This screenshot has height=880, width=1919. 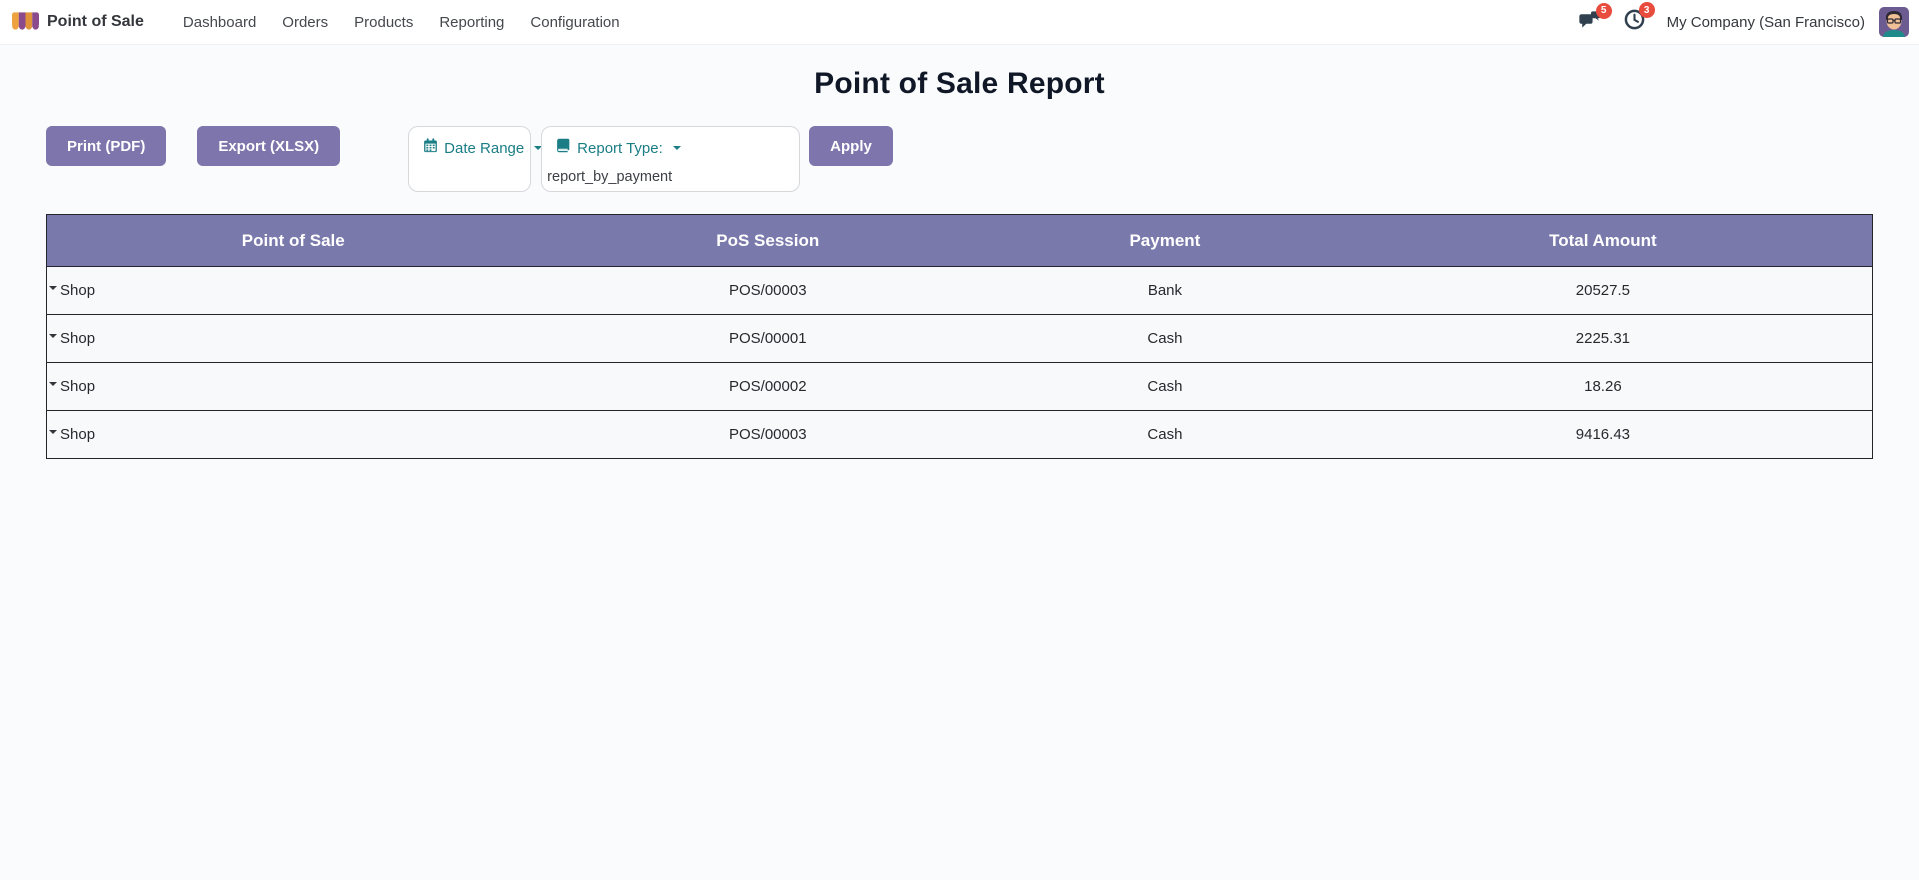 I want to click on payment-cell: Bank, so click(x=1165, y=290).